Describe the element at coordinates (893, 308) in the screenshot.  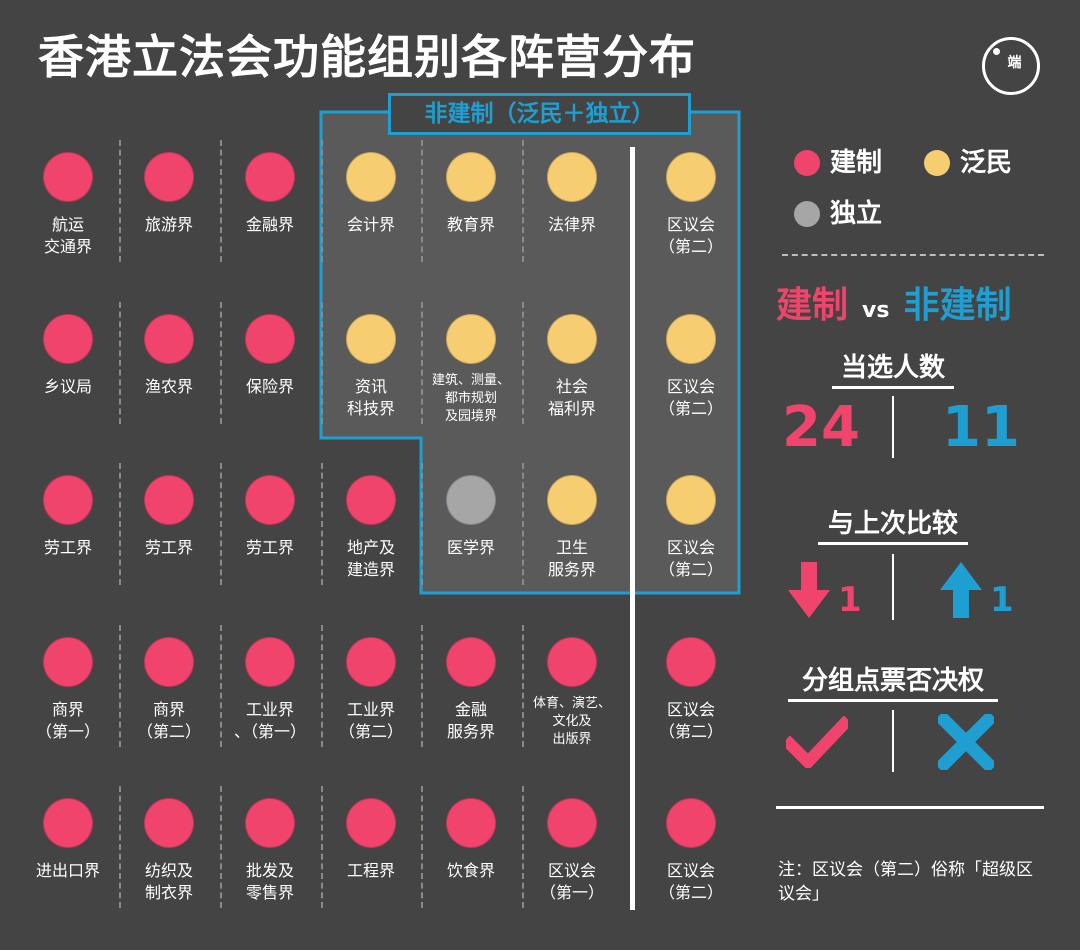
I see `vs-heading: 建制 vs 非建制` at that location.